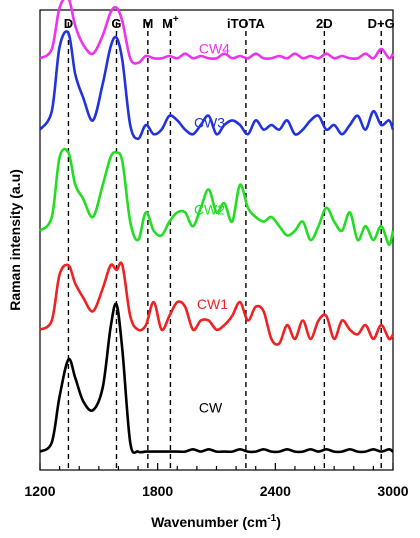  I want to click on x-tick-label-1200: 1200, so click(39, 491).